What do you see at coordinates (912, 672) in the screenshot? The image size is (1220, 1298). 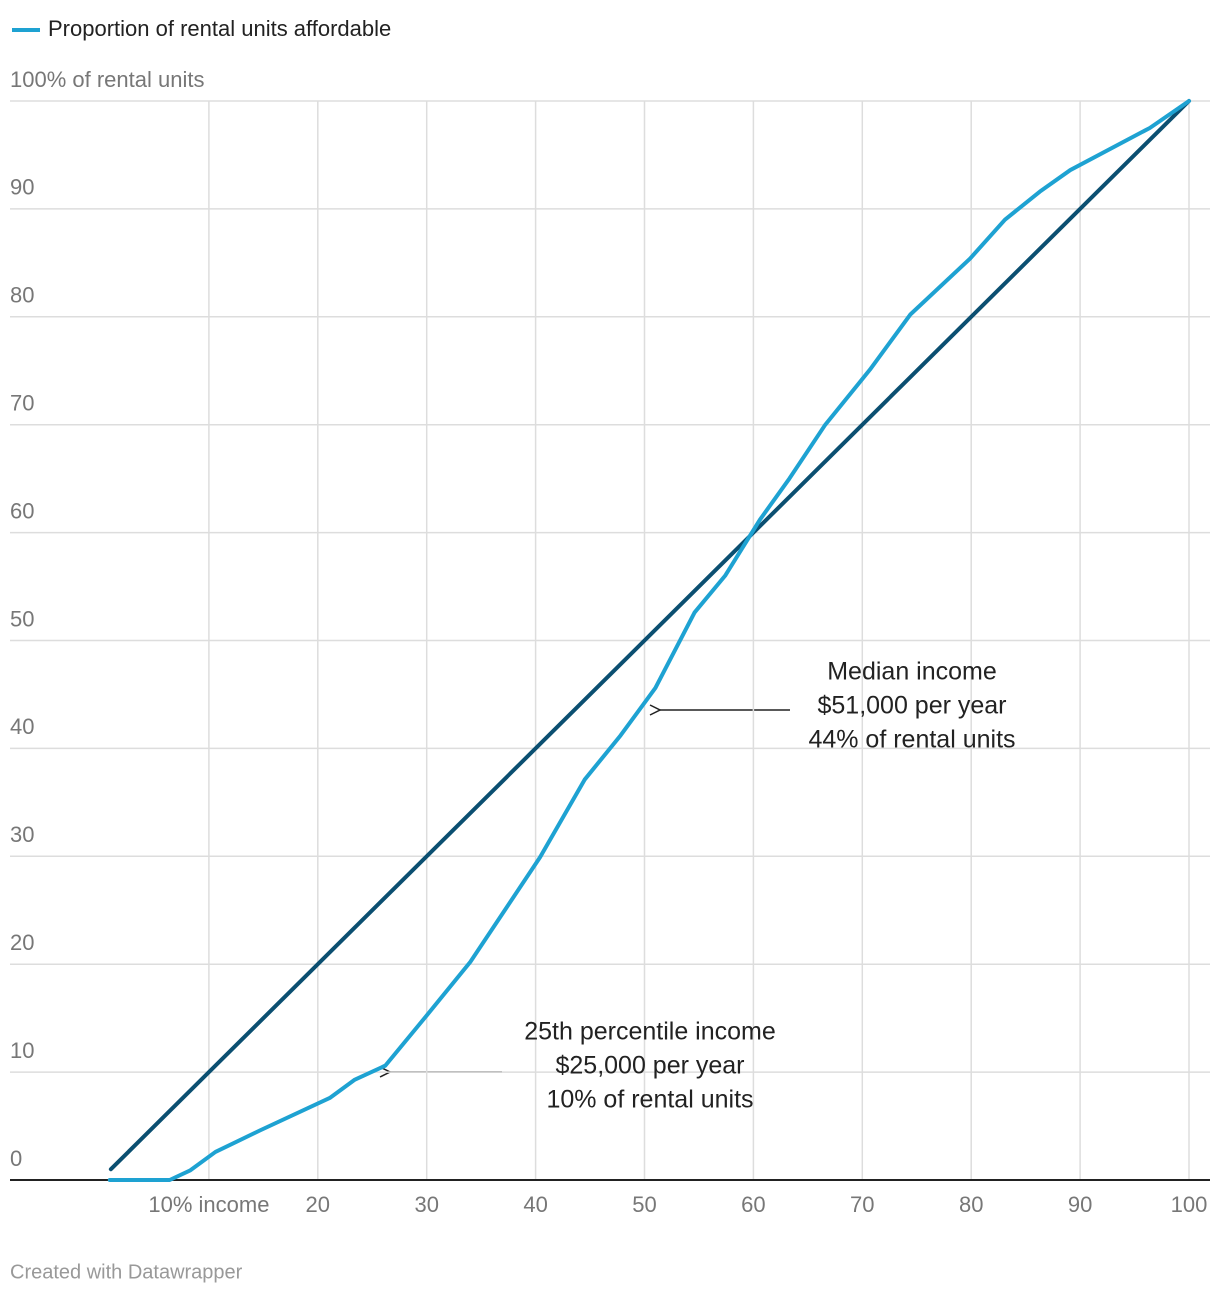 I see `annotation: Median income` at bounding box center [912, 672].